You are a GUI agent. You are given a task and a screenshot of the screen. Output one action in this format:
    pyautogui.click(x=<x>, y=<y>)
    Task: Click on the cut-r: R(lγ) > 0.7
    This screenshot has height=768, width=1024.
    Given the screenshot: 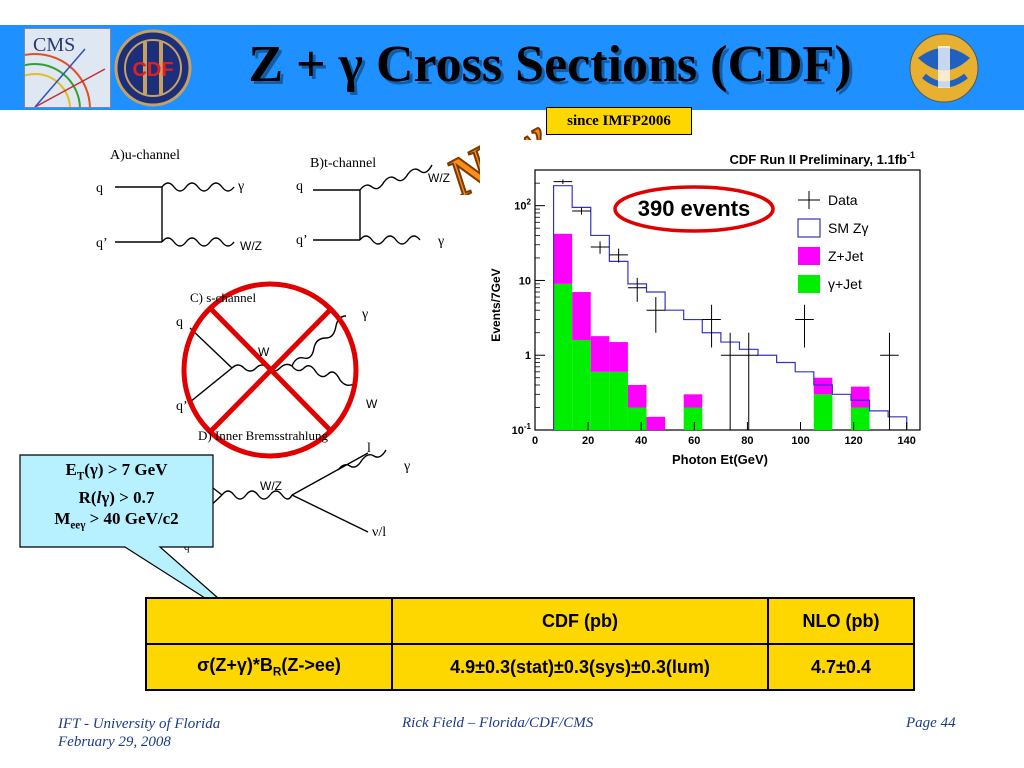 What is the action you would take?
    pyautogui.click(x=116, y=498)
    